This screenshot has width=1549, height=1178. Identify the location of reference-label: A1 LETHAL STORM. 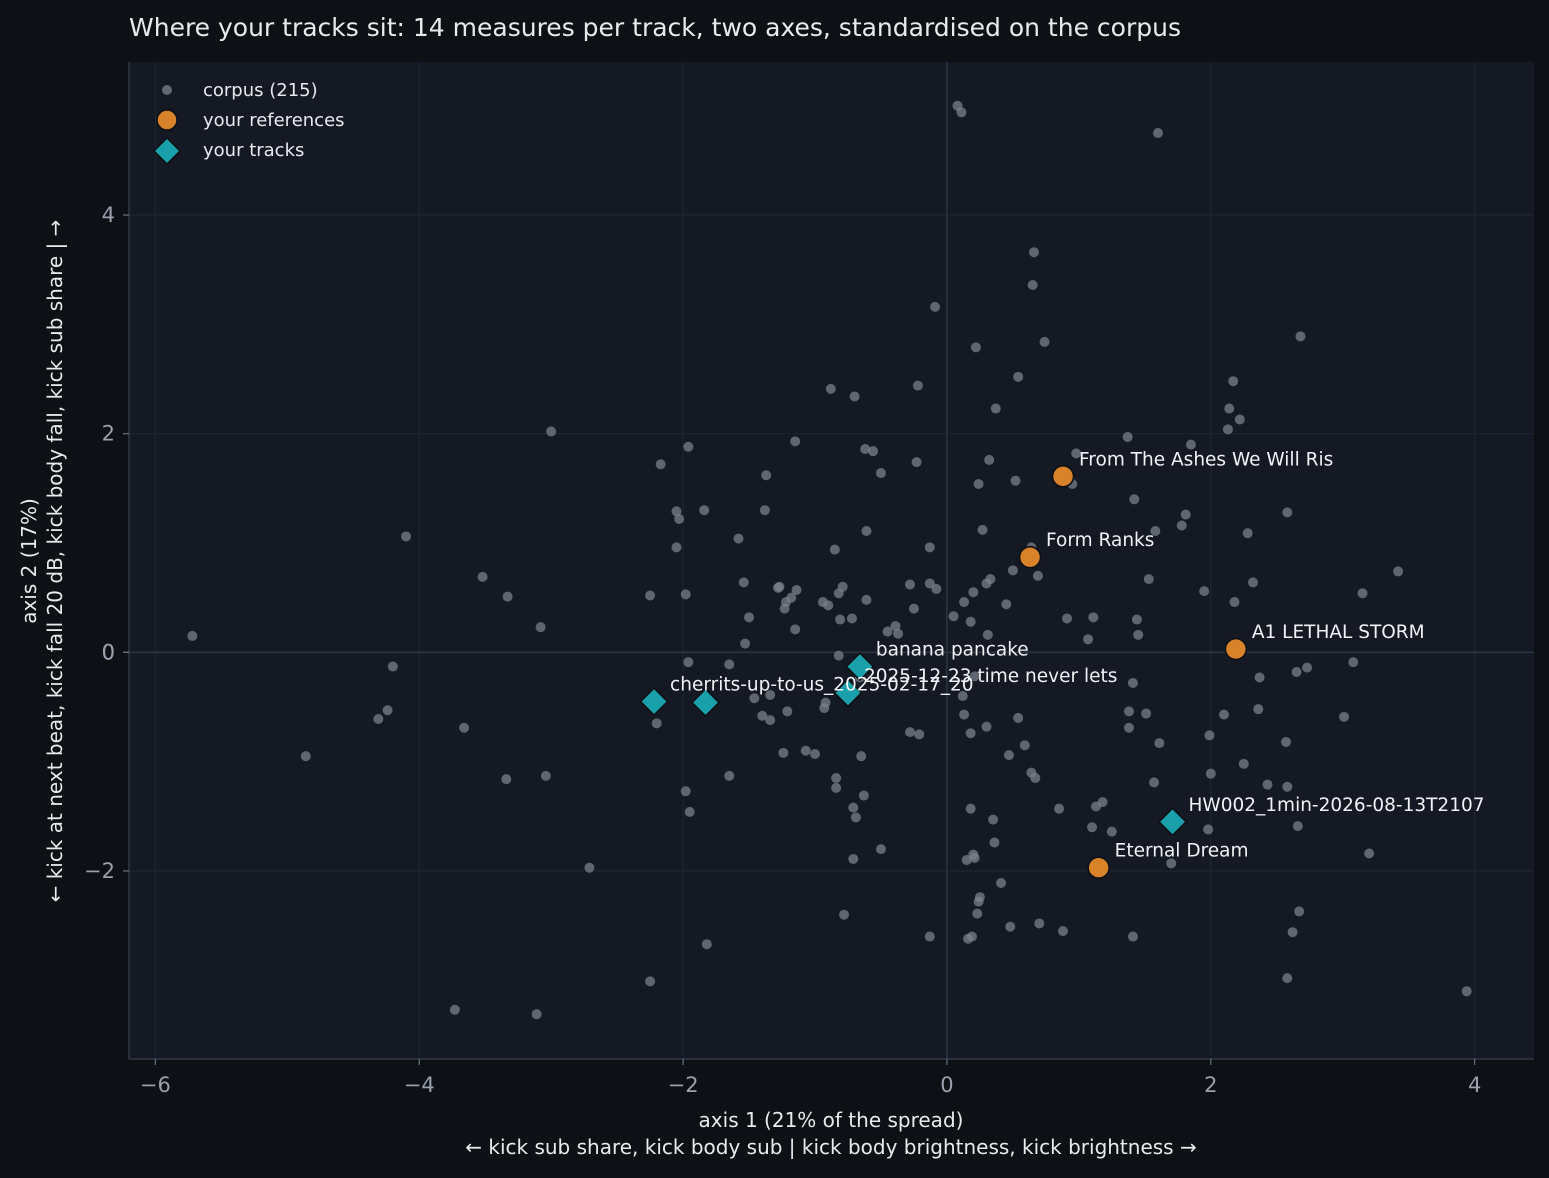
(1338, 632).